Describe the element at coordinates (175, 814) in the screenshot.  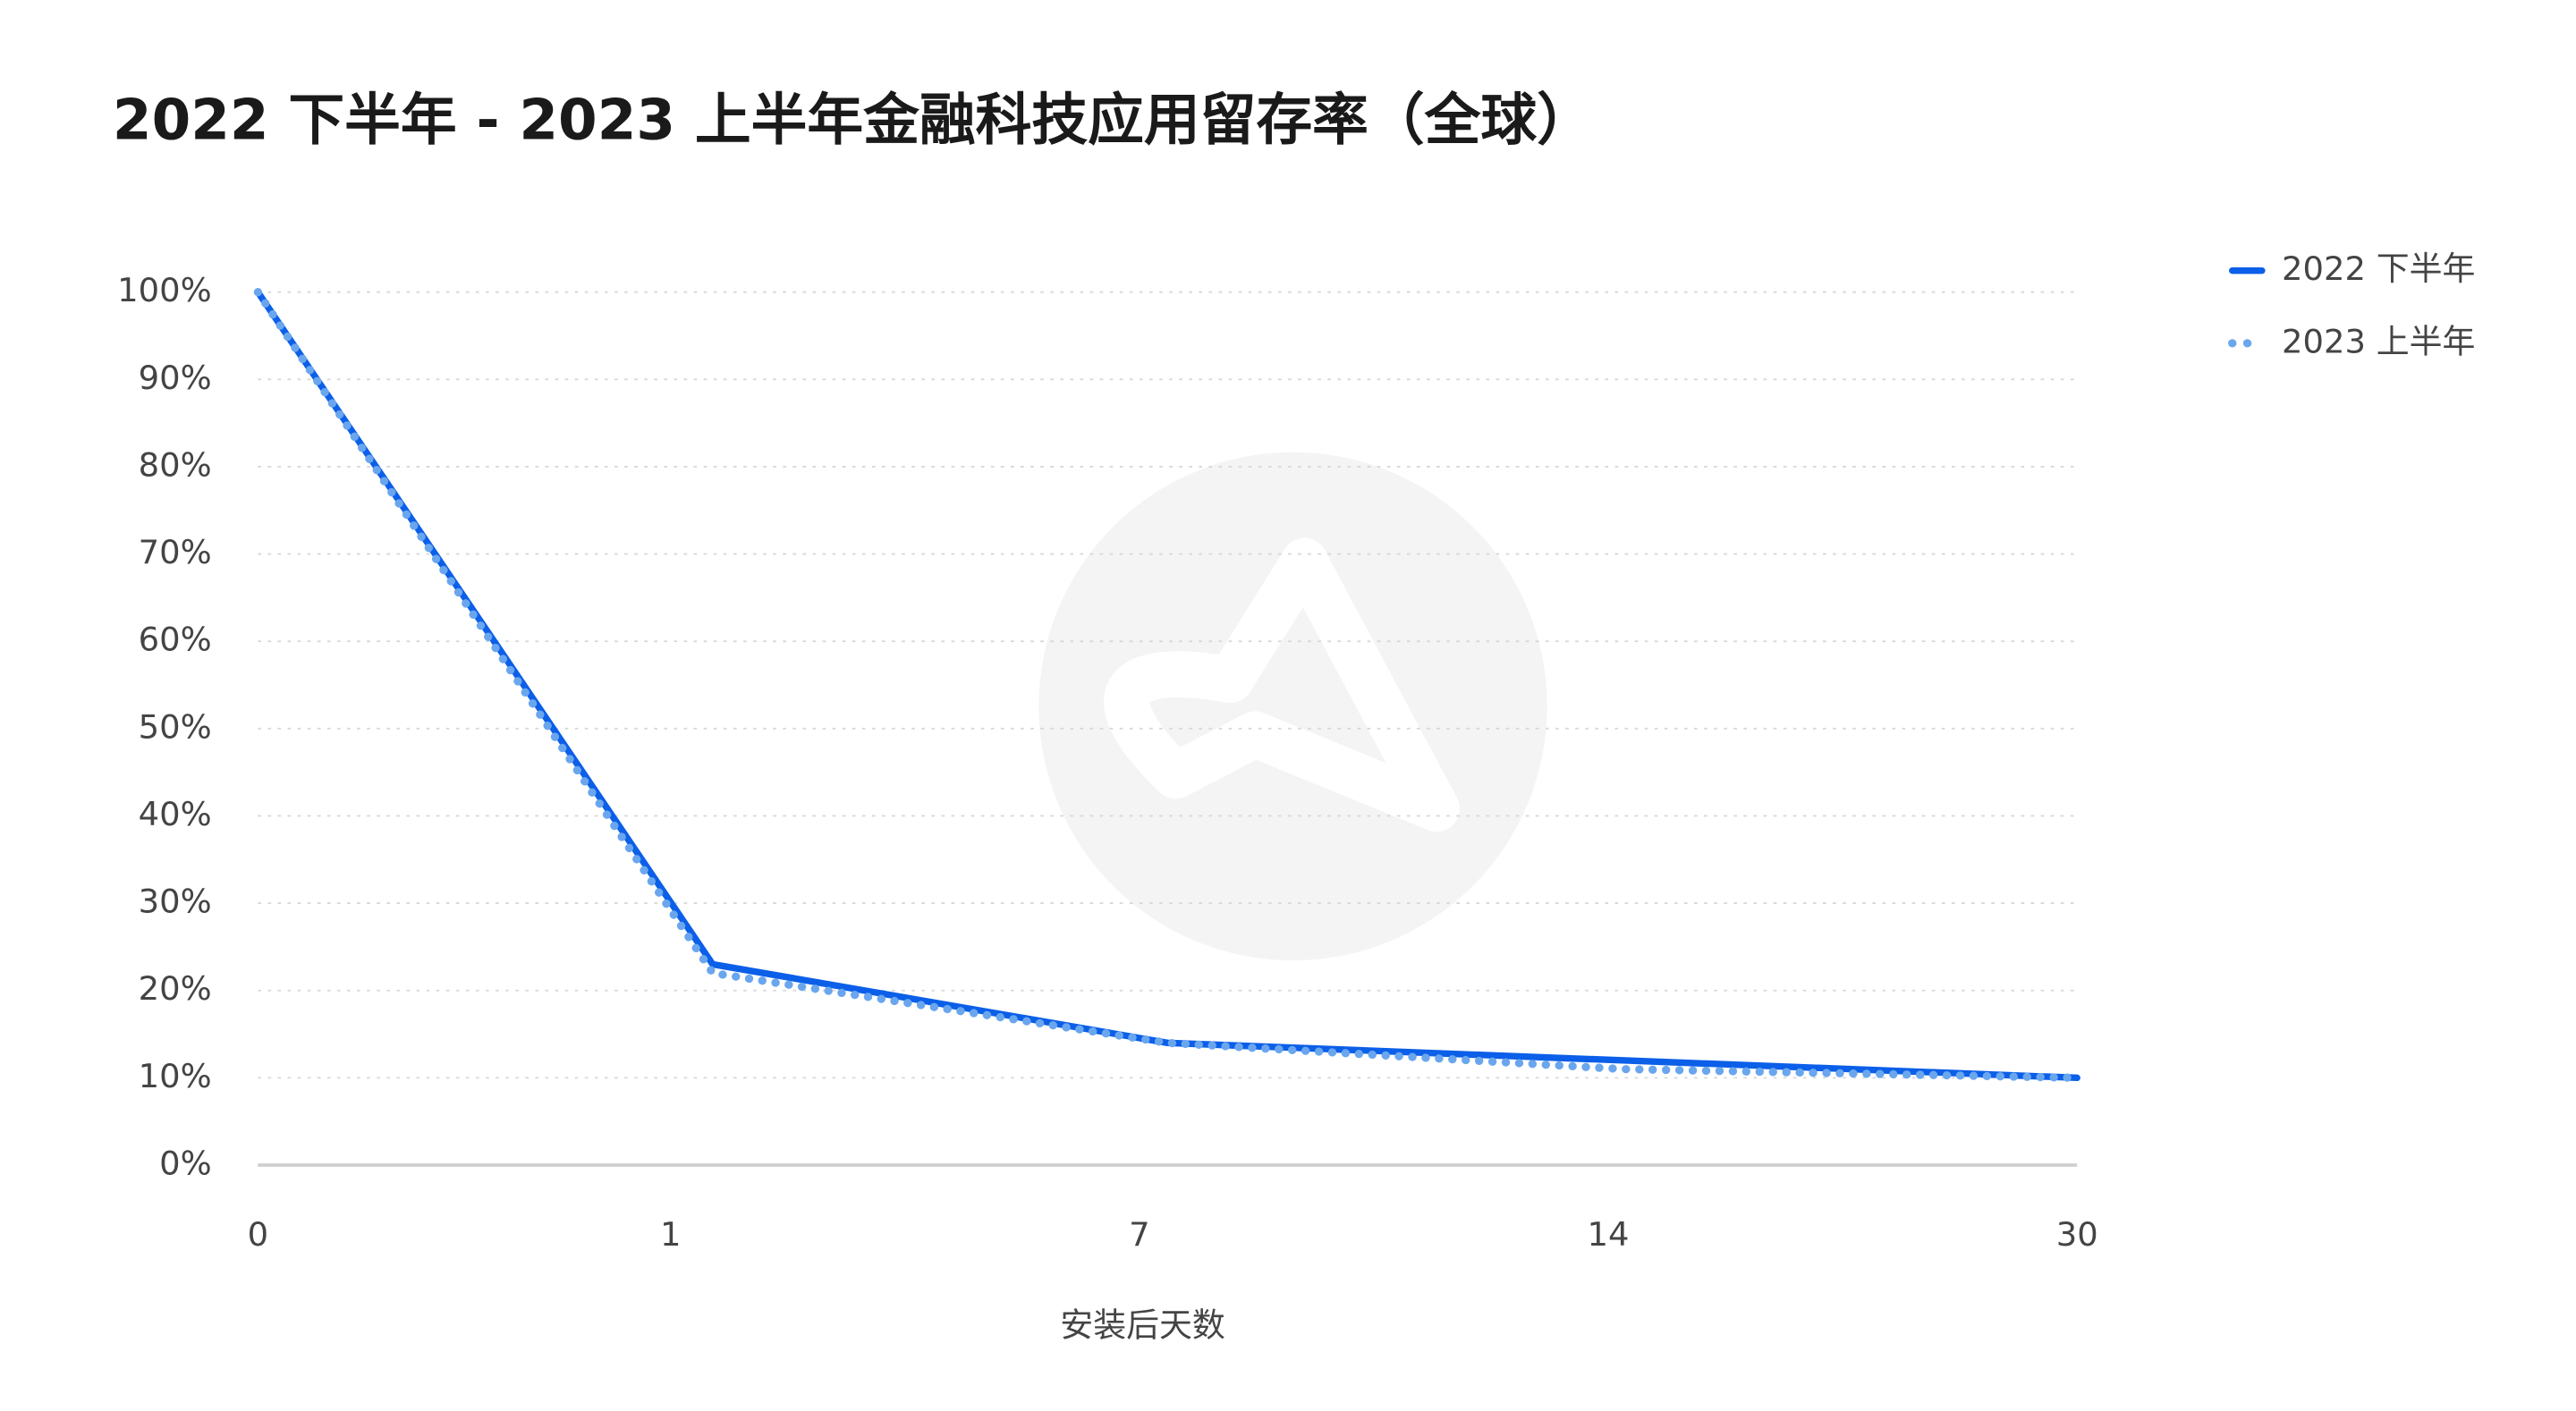
I see `y-tick-label: 40%` at that location.